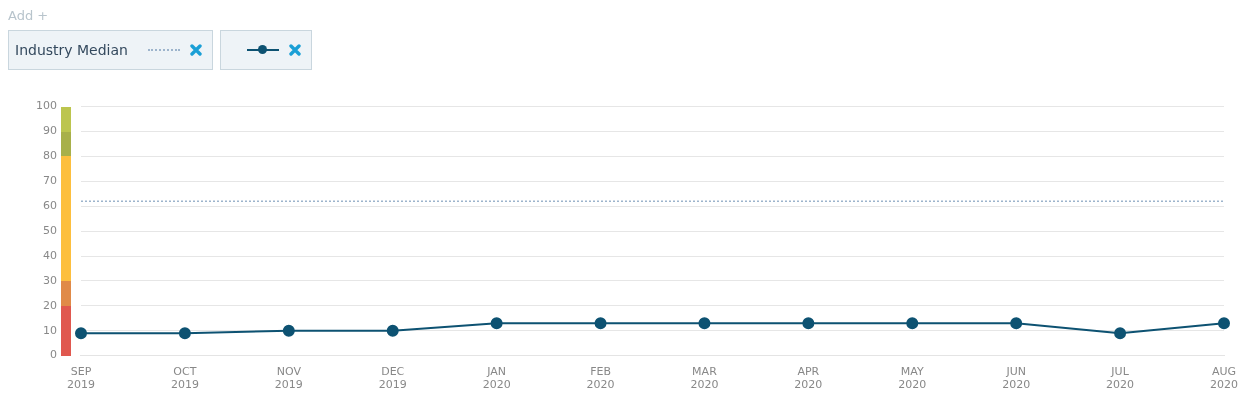 The height and width of the screenshot is (404, 1260). What do you see at coordinates (50, 156) in the screenshot?
I see `y-tick-label: 80` at bounding box center [50, 156].